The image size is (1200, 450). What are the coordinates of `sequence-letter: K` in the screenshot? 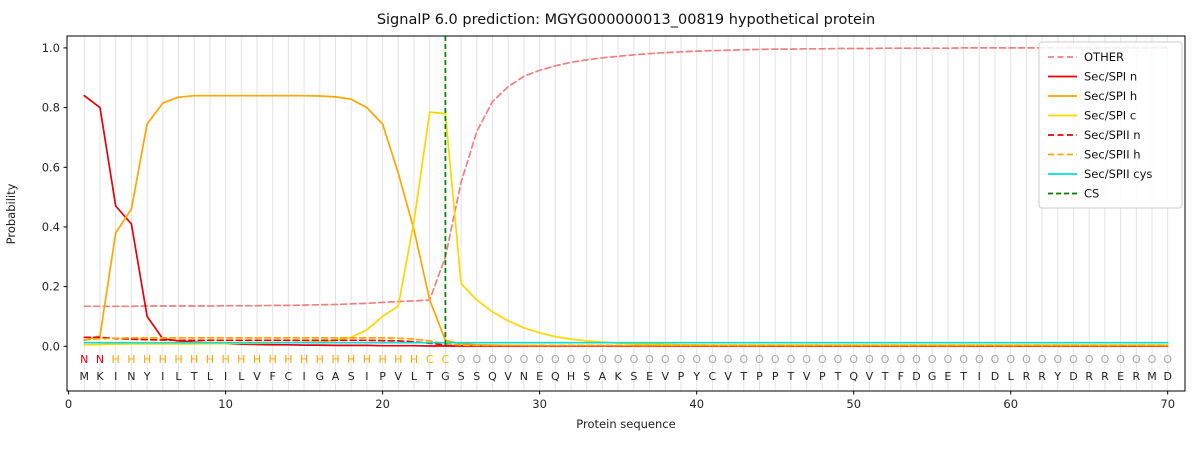 It's located at (618, 376).